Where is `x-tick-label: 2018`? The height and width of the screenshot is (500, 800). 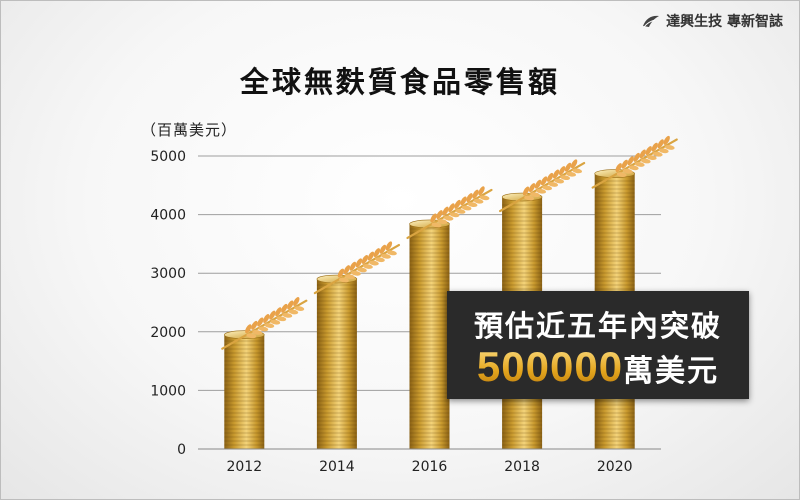 x-tick-label: 2018 is located at coordinates (522, 467).